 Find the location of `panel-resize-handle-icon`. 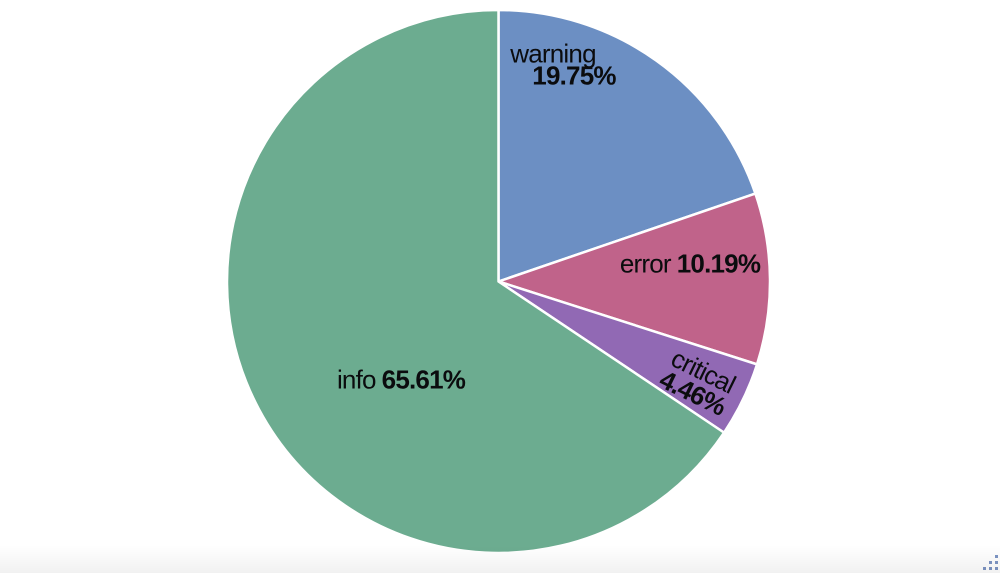

panel-resize-handle-icon is located at coordinates (990, 562).